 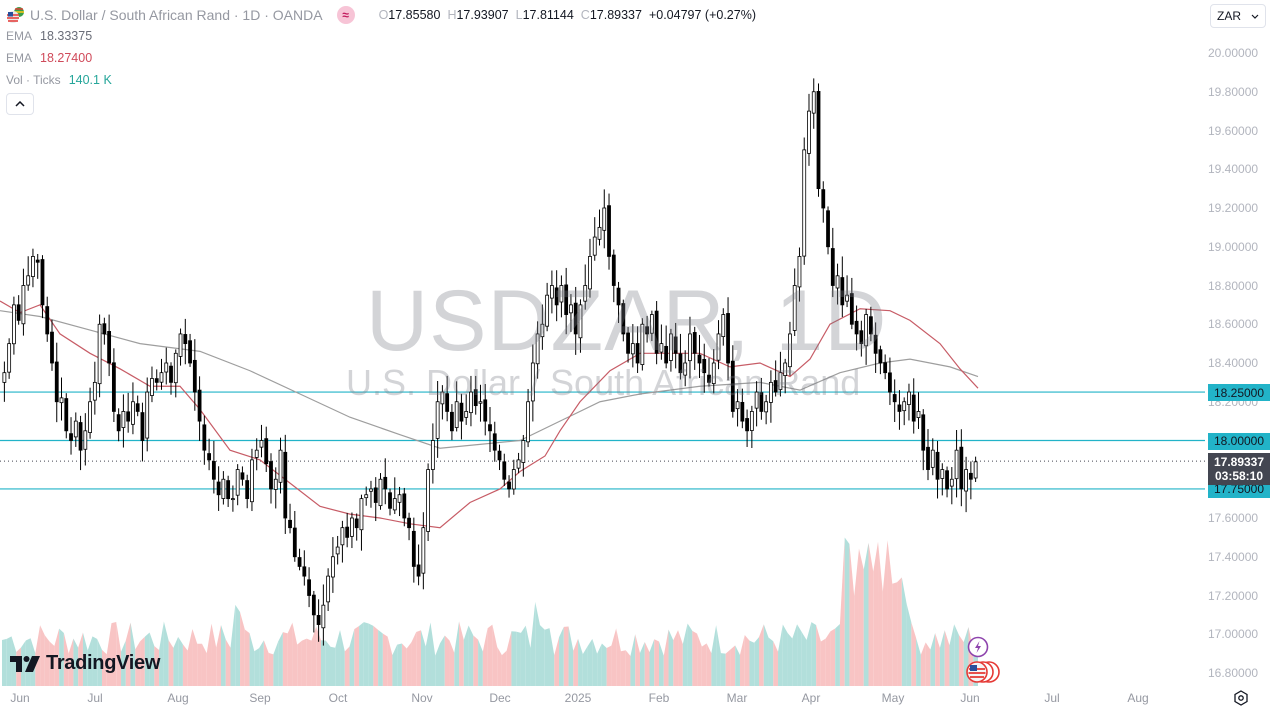 I want to click on currency-select: ZAR, so click(x=1238, y=16).